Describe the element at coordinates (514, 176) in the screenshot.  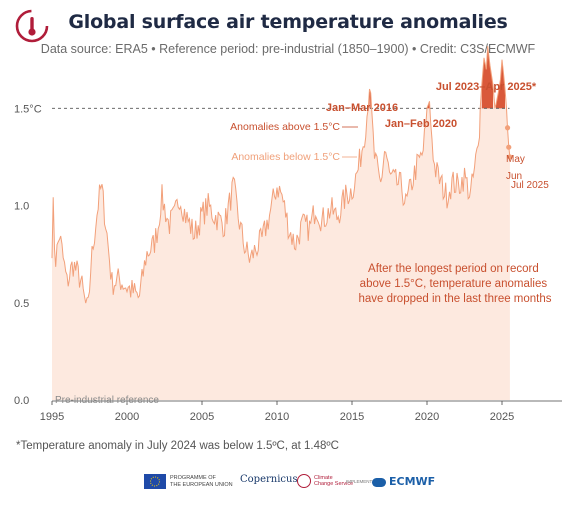
I see `label-jun: Jun` at that location.